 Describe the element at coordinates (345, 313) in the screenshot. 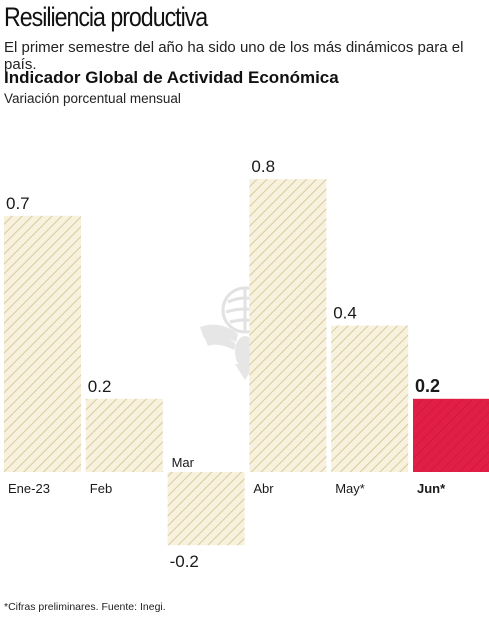

I see `value-label: 0.4` at that location.